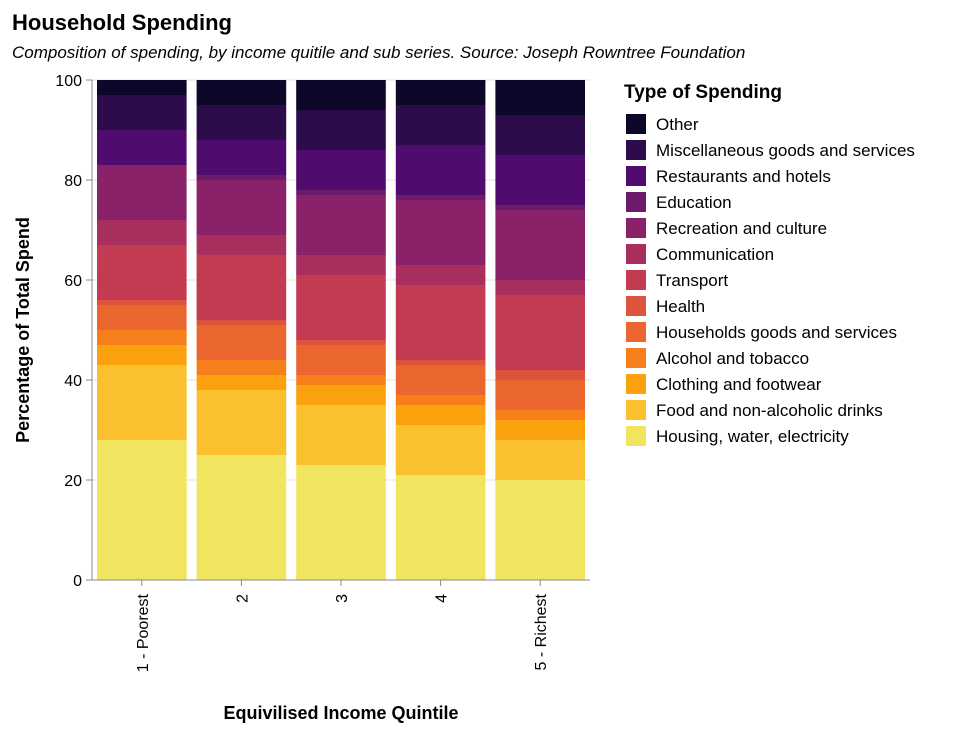  I want to click on x-axis-title: Equivilised Income Quintile, so click(340, 713).